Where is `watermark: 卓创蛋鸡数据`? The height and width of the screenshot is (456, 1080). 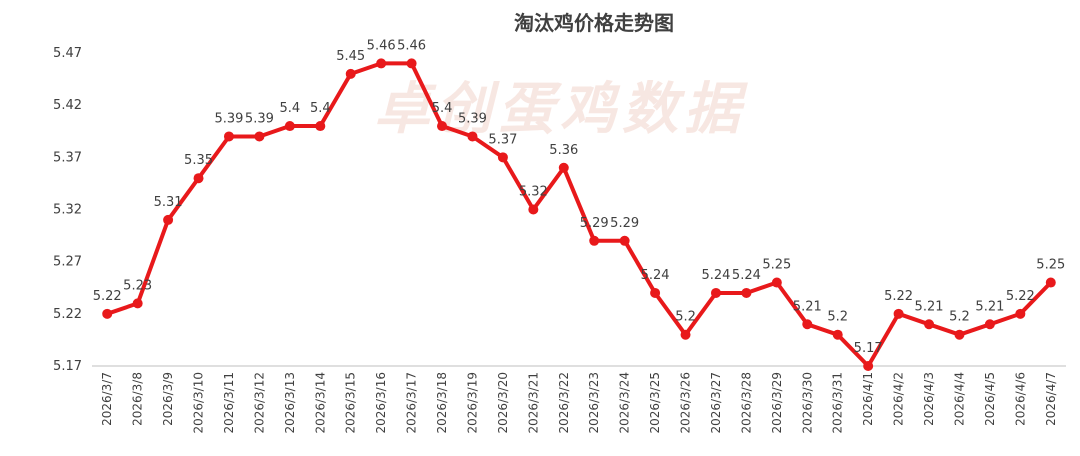
watermark: 卓创蛋鸡数据 is located at coordinates (561, 109).